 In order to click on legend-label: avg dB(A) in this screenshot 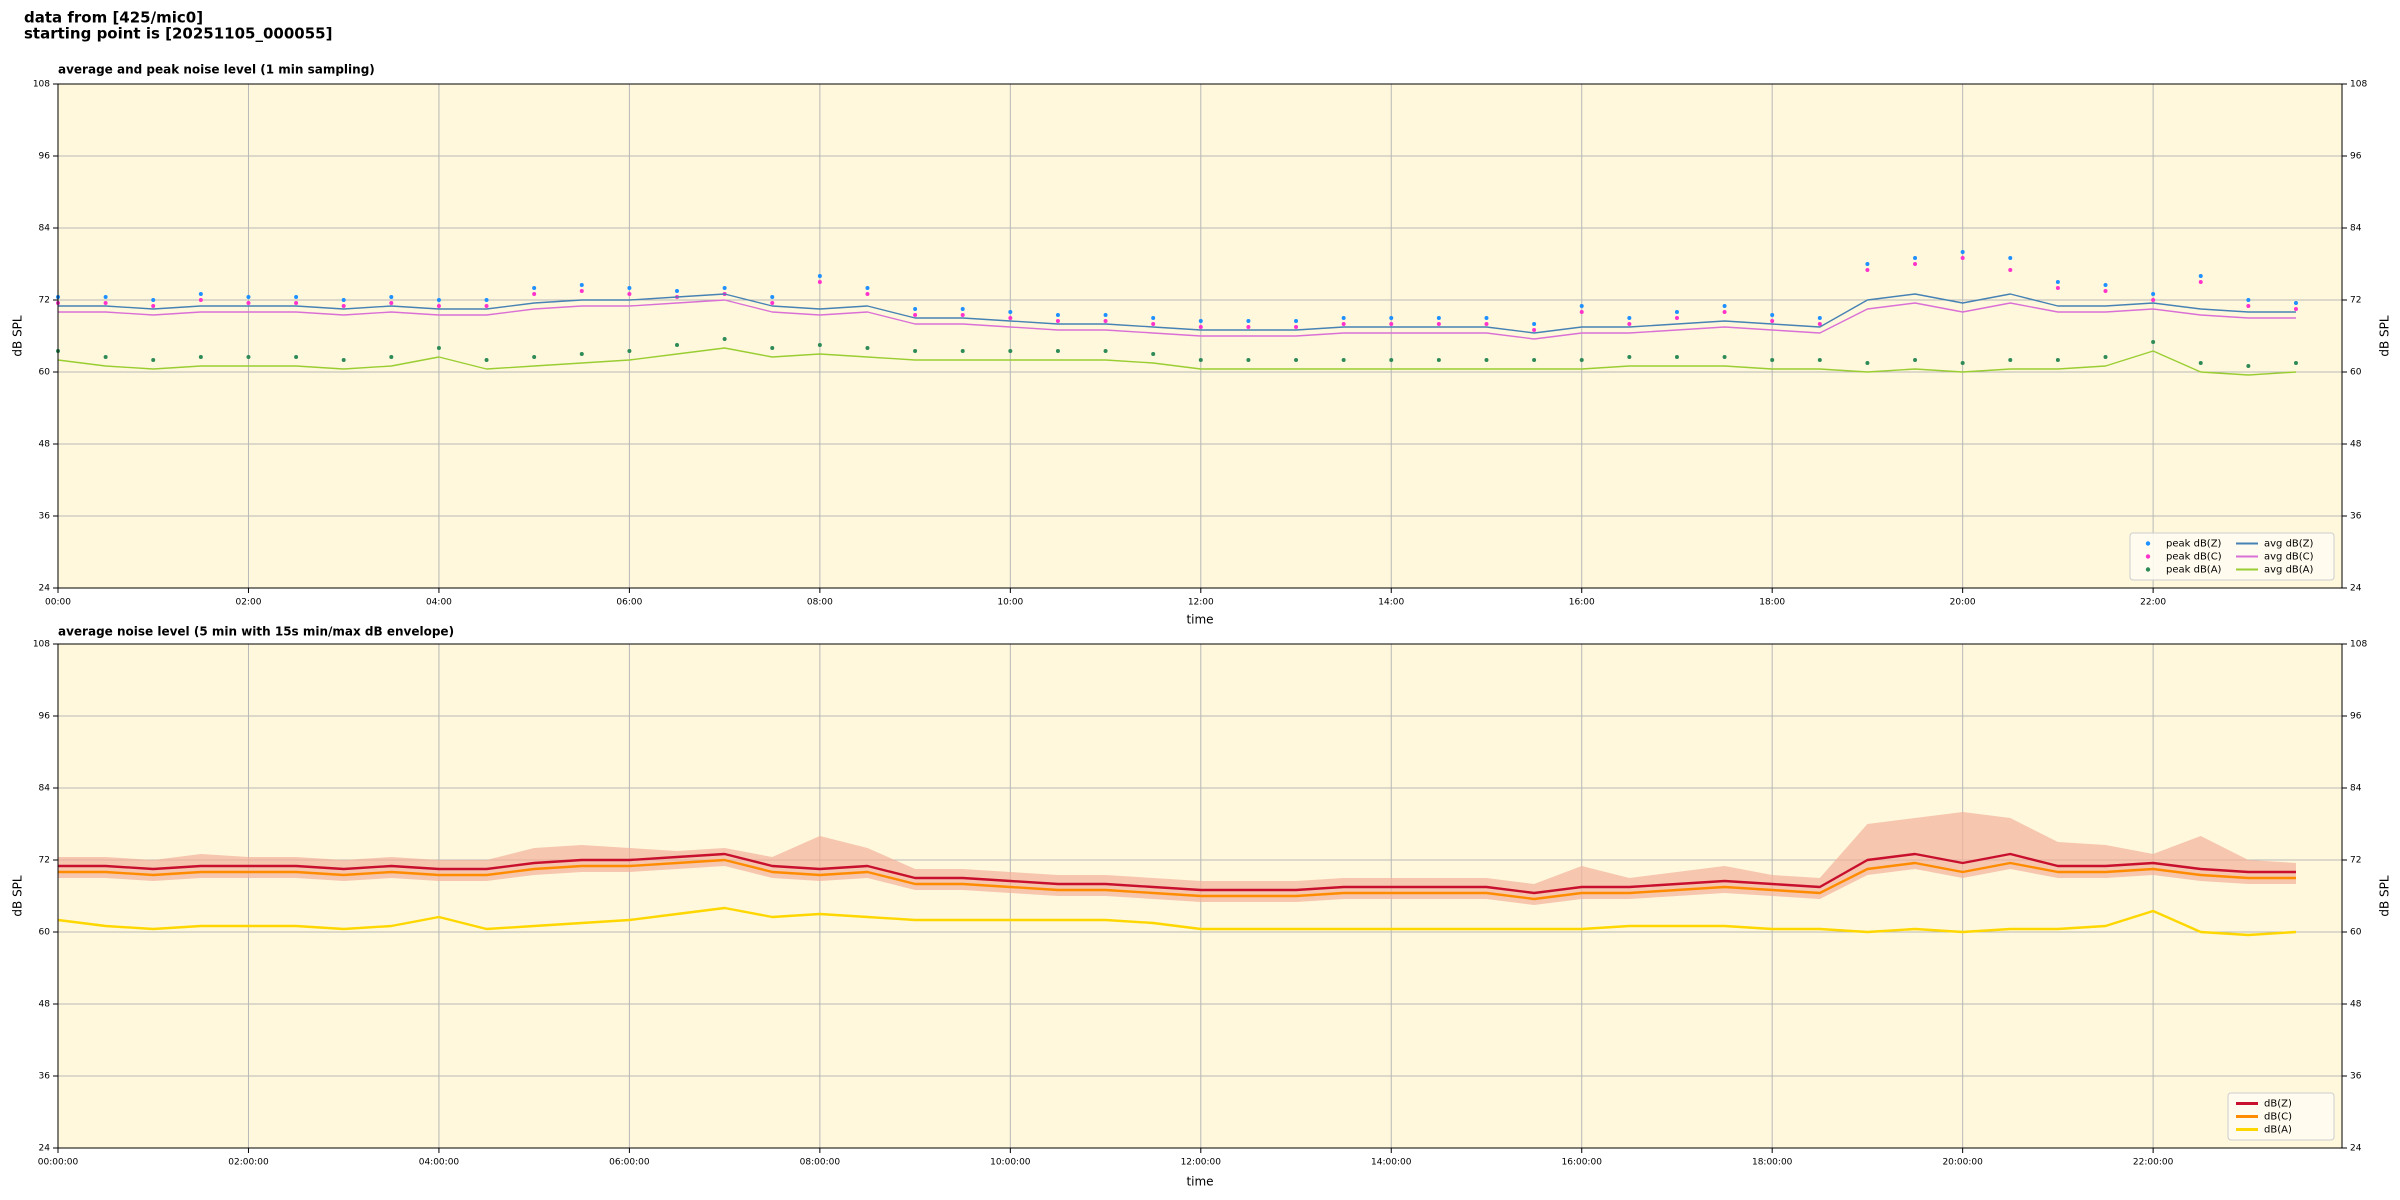, I will do `click(2289, 570)`.